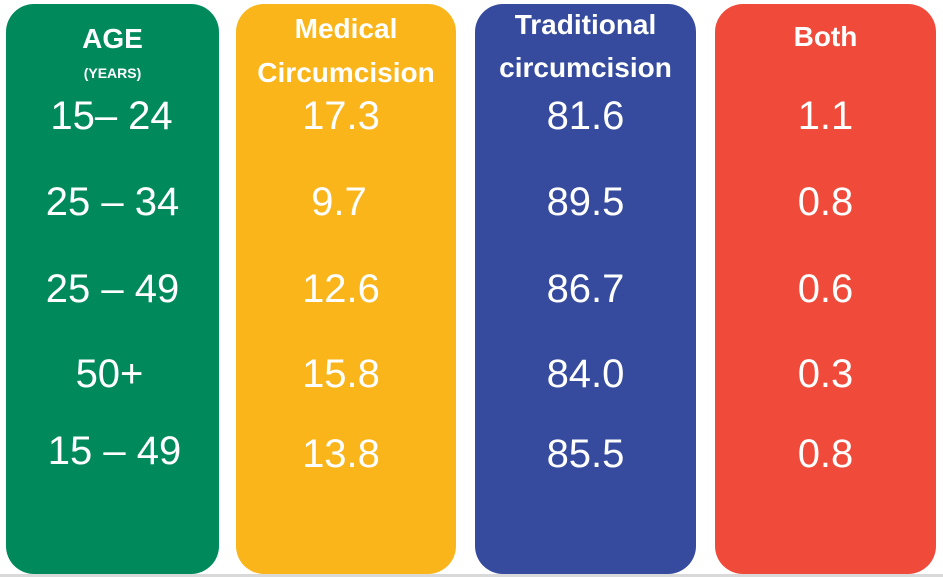 The image size is (943, 577). Describe the element at coordinates (341, 454) in the screenshot. I see `medical-cell: 13.8` at that location.